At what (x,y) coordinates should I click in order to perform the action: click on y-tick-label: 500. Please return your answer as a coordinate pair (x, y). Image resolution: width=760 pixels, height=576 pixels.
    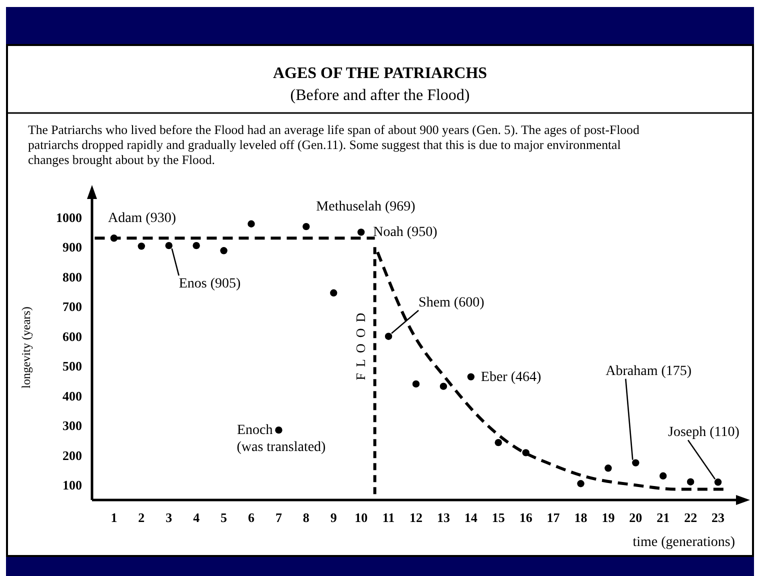
    Looking at the image, I should click on (72, 366).